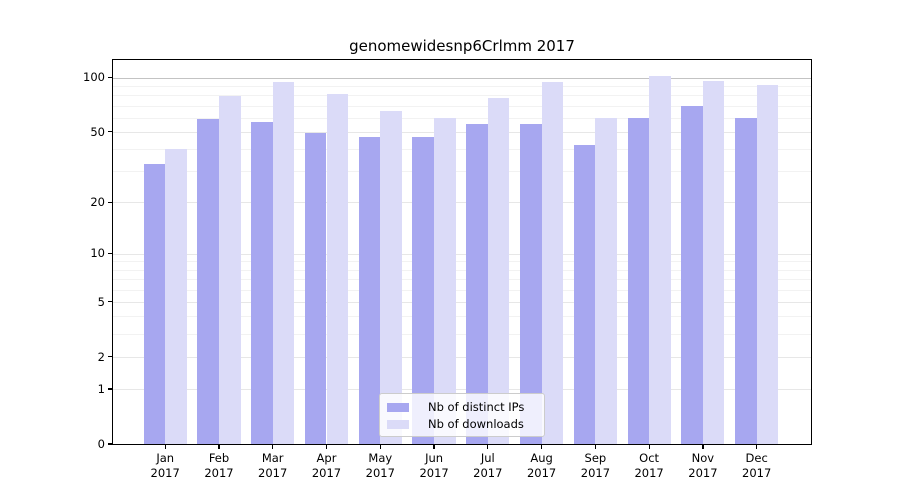  I want to click on x-tick-may, so click(380, 446).